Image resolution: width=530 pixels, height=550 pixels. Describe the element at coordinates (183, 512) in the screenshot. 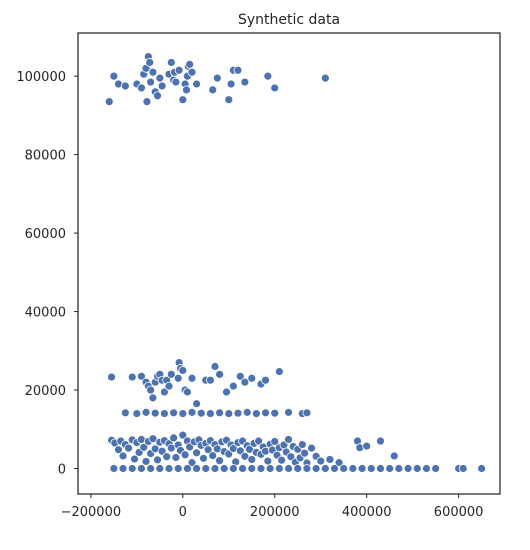

I see `x-tick-label: 0` at that location.